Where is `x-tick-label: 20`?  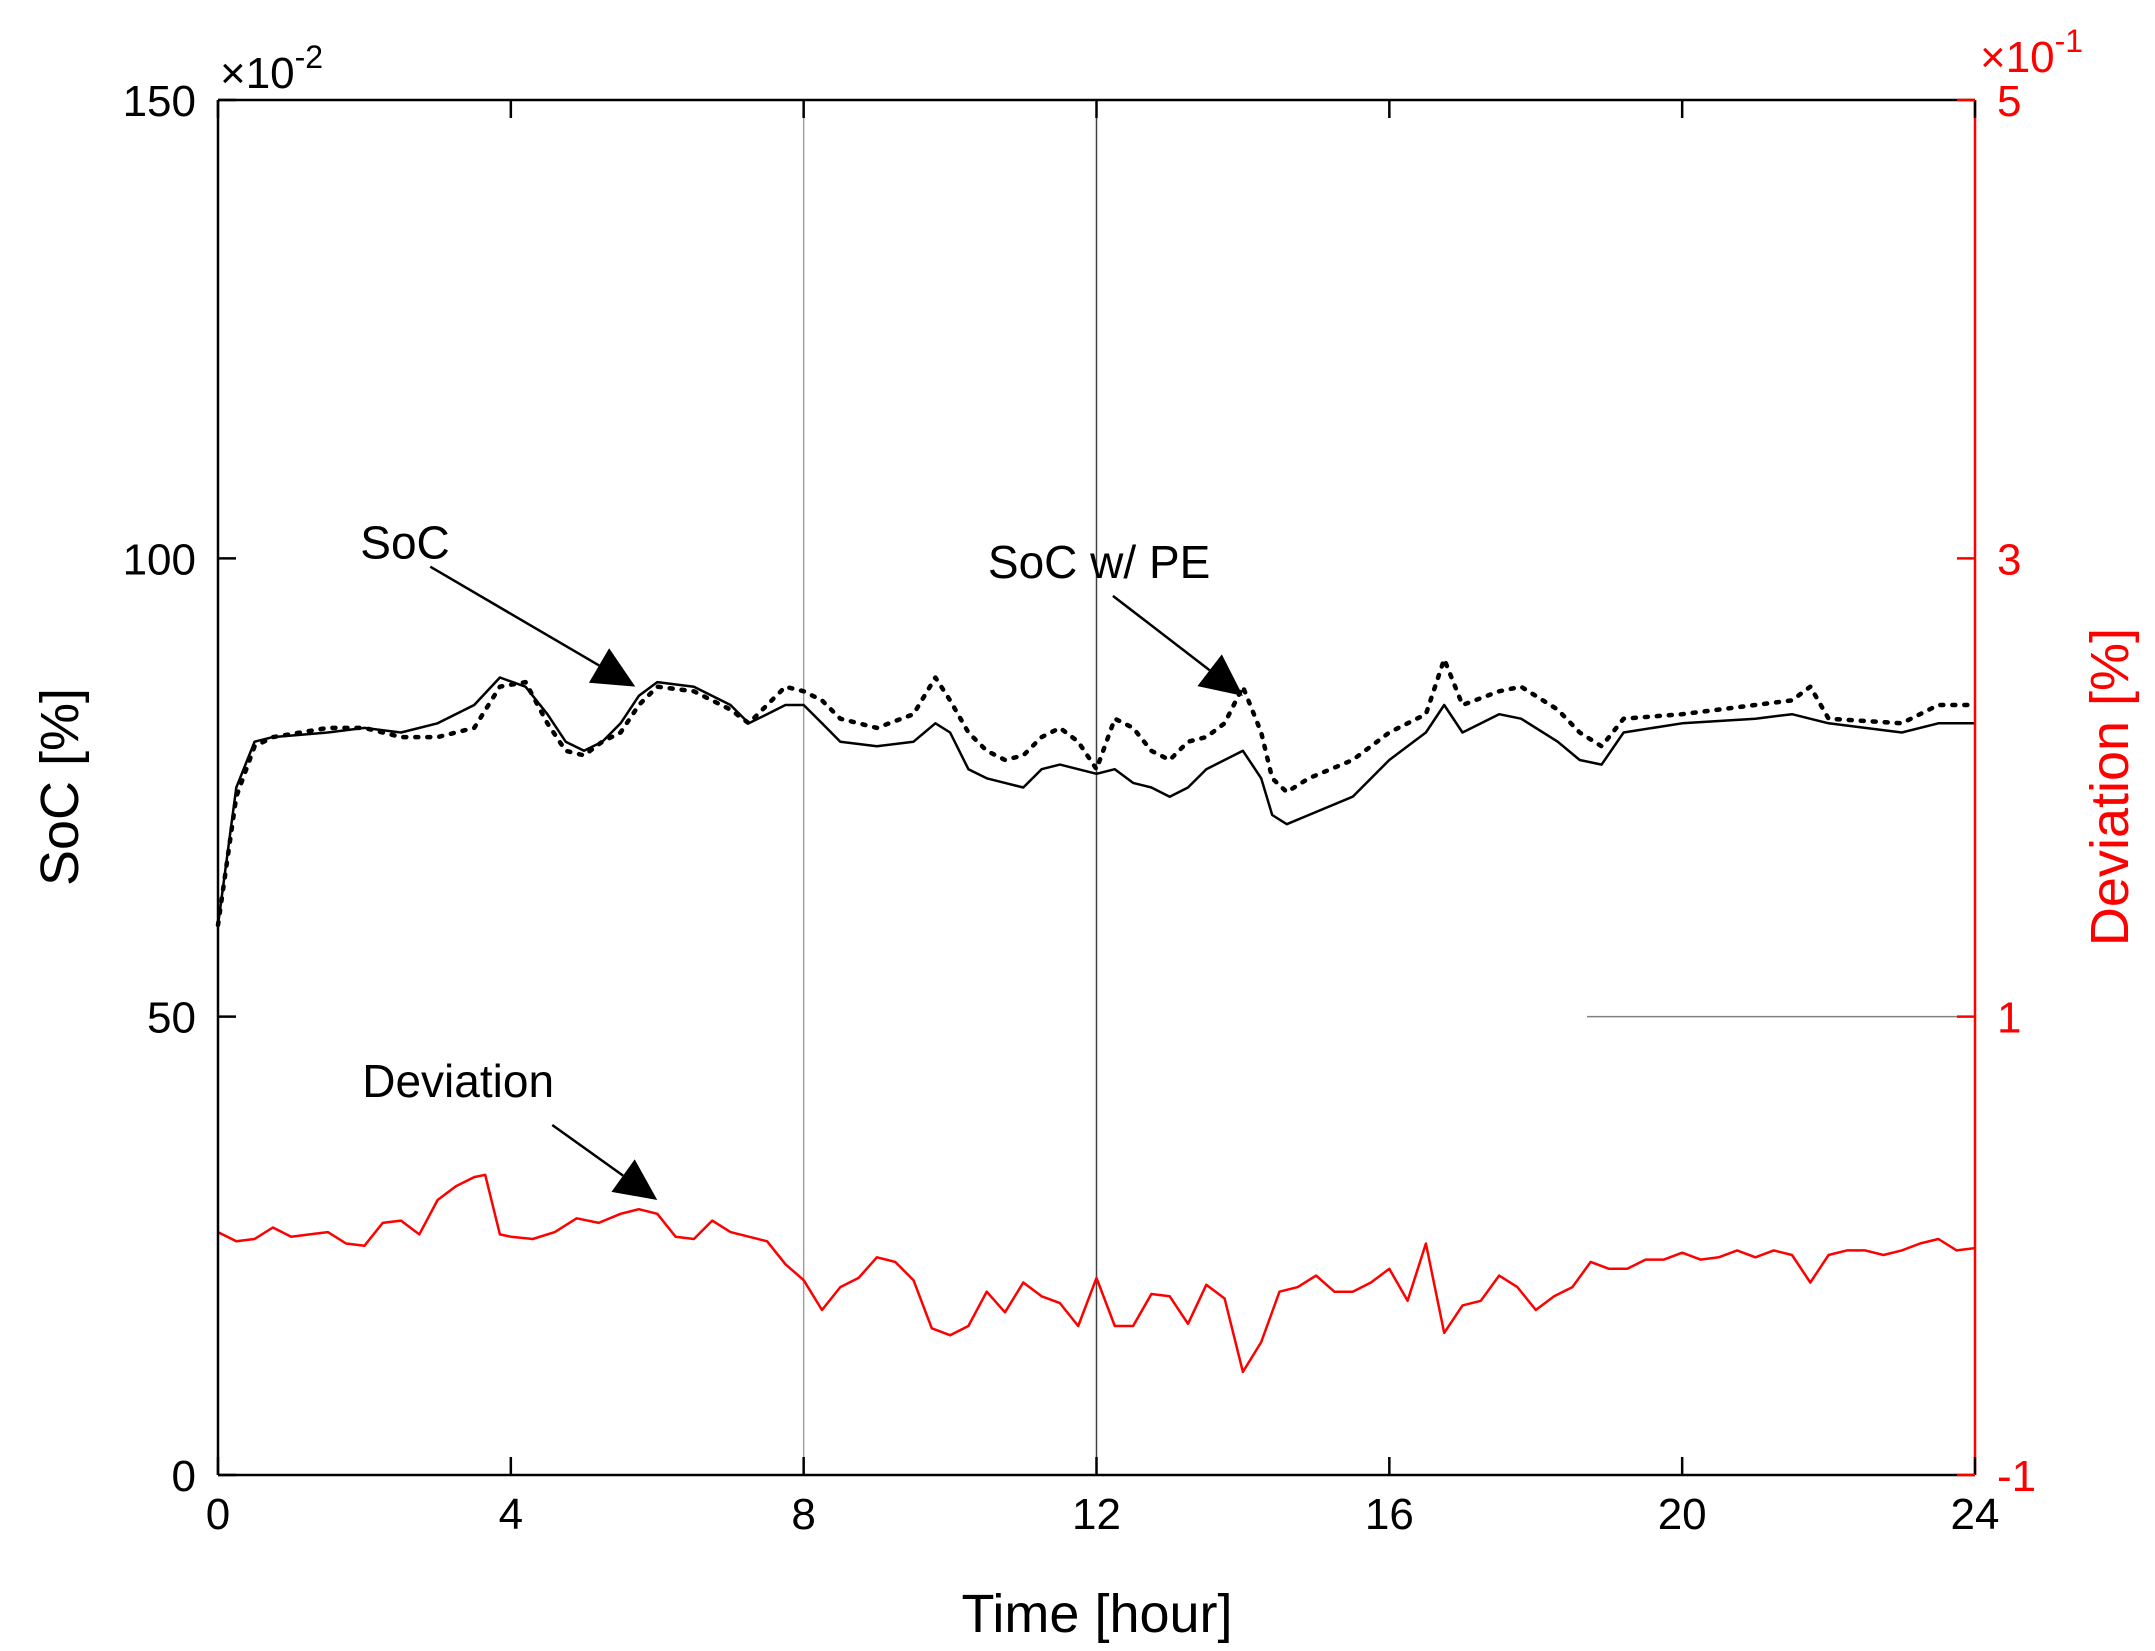
x-tick-label: 20 is located at coordinates (1682, 1514).